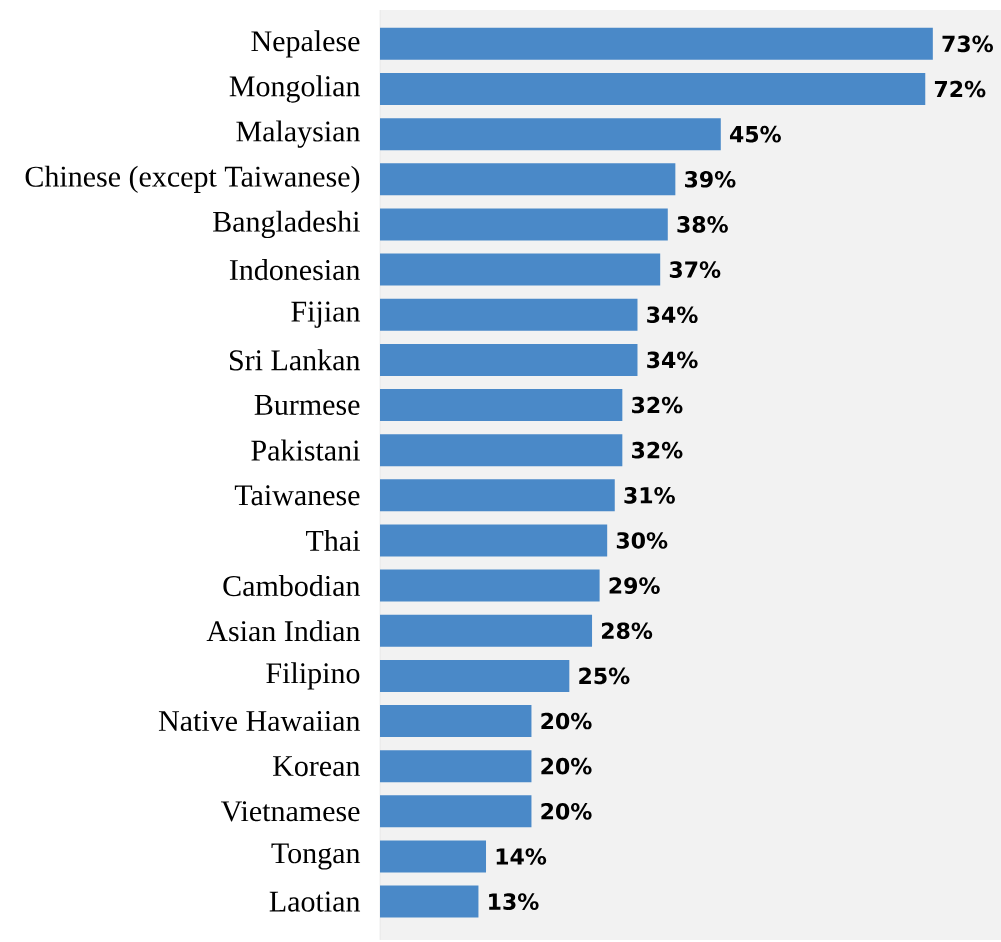 The image size is (1001, 942). What do you see at coordinates (755, 134) in the screenshot?
I see `data-label: 45%` at bounding box center [755, 134].